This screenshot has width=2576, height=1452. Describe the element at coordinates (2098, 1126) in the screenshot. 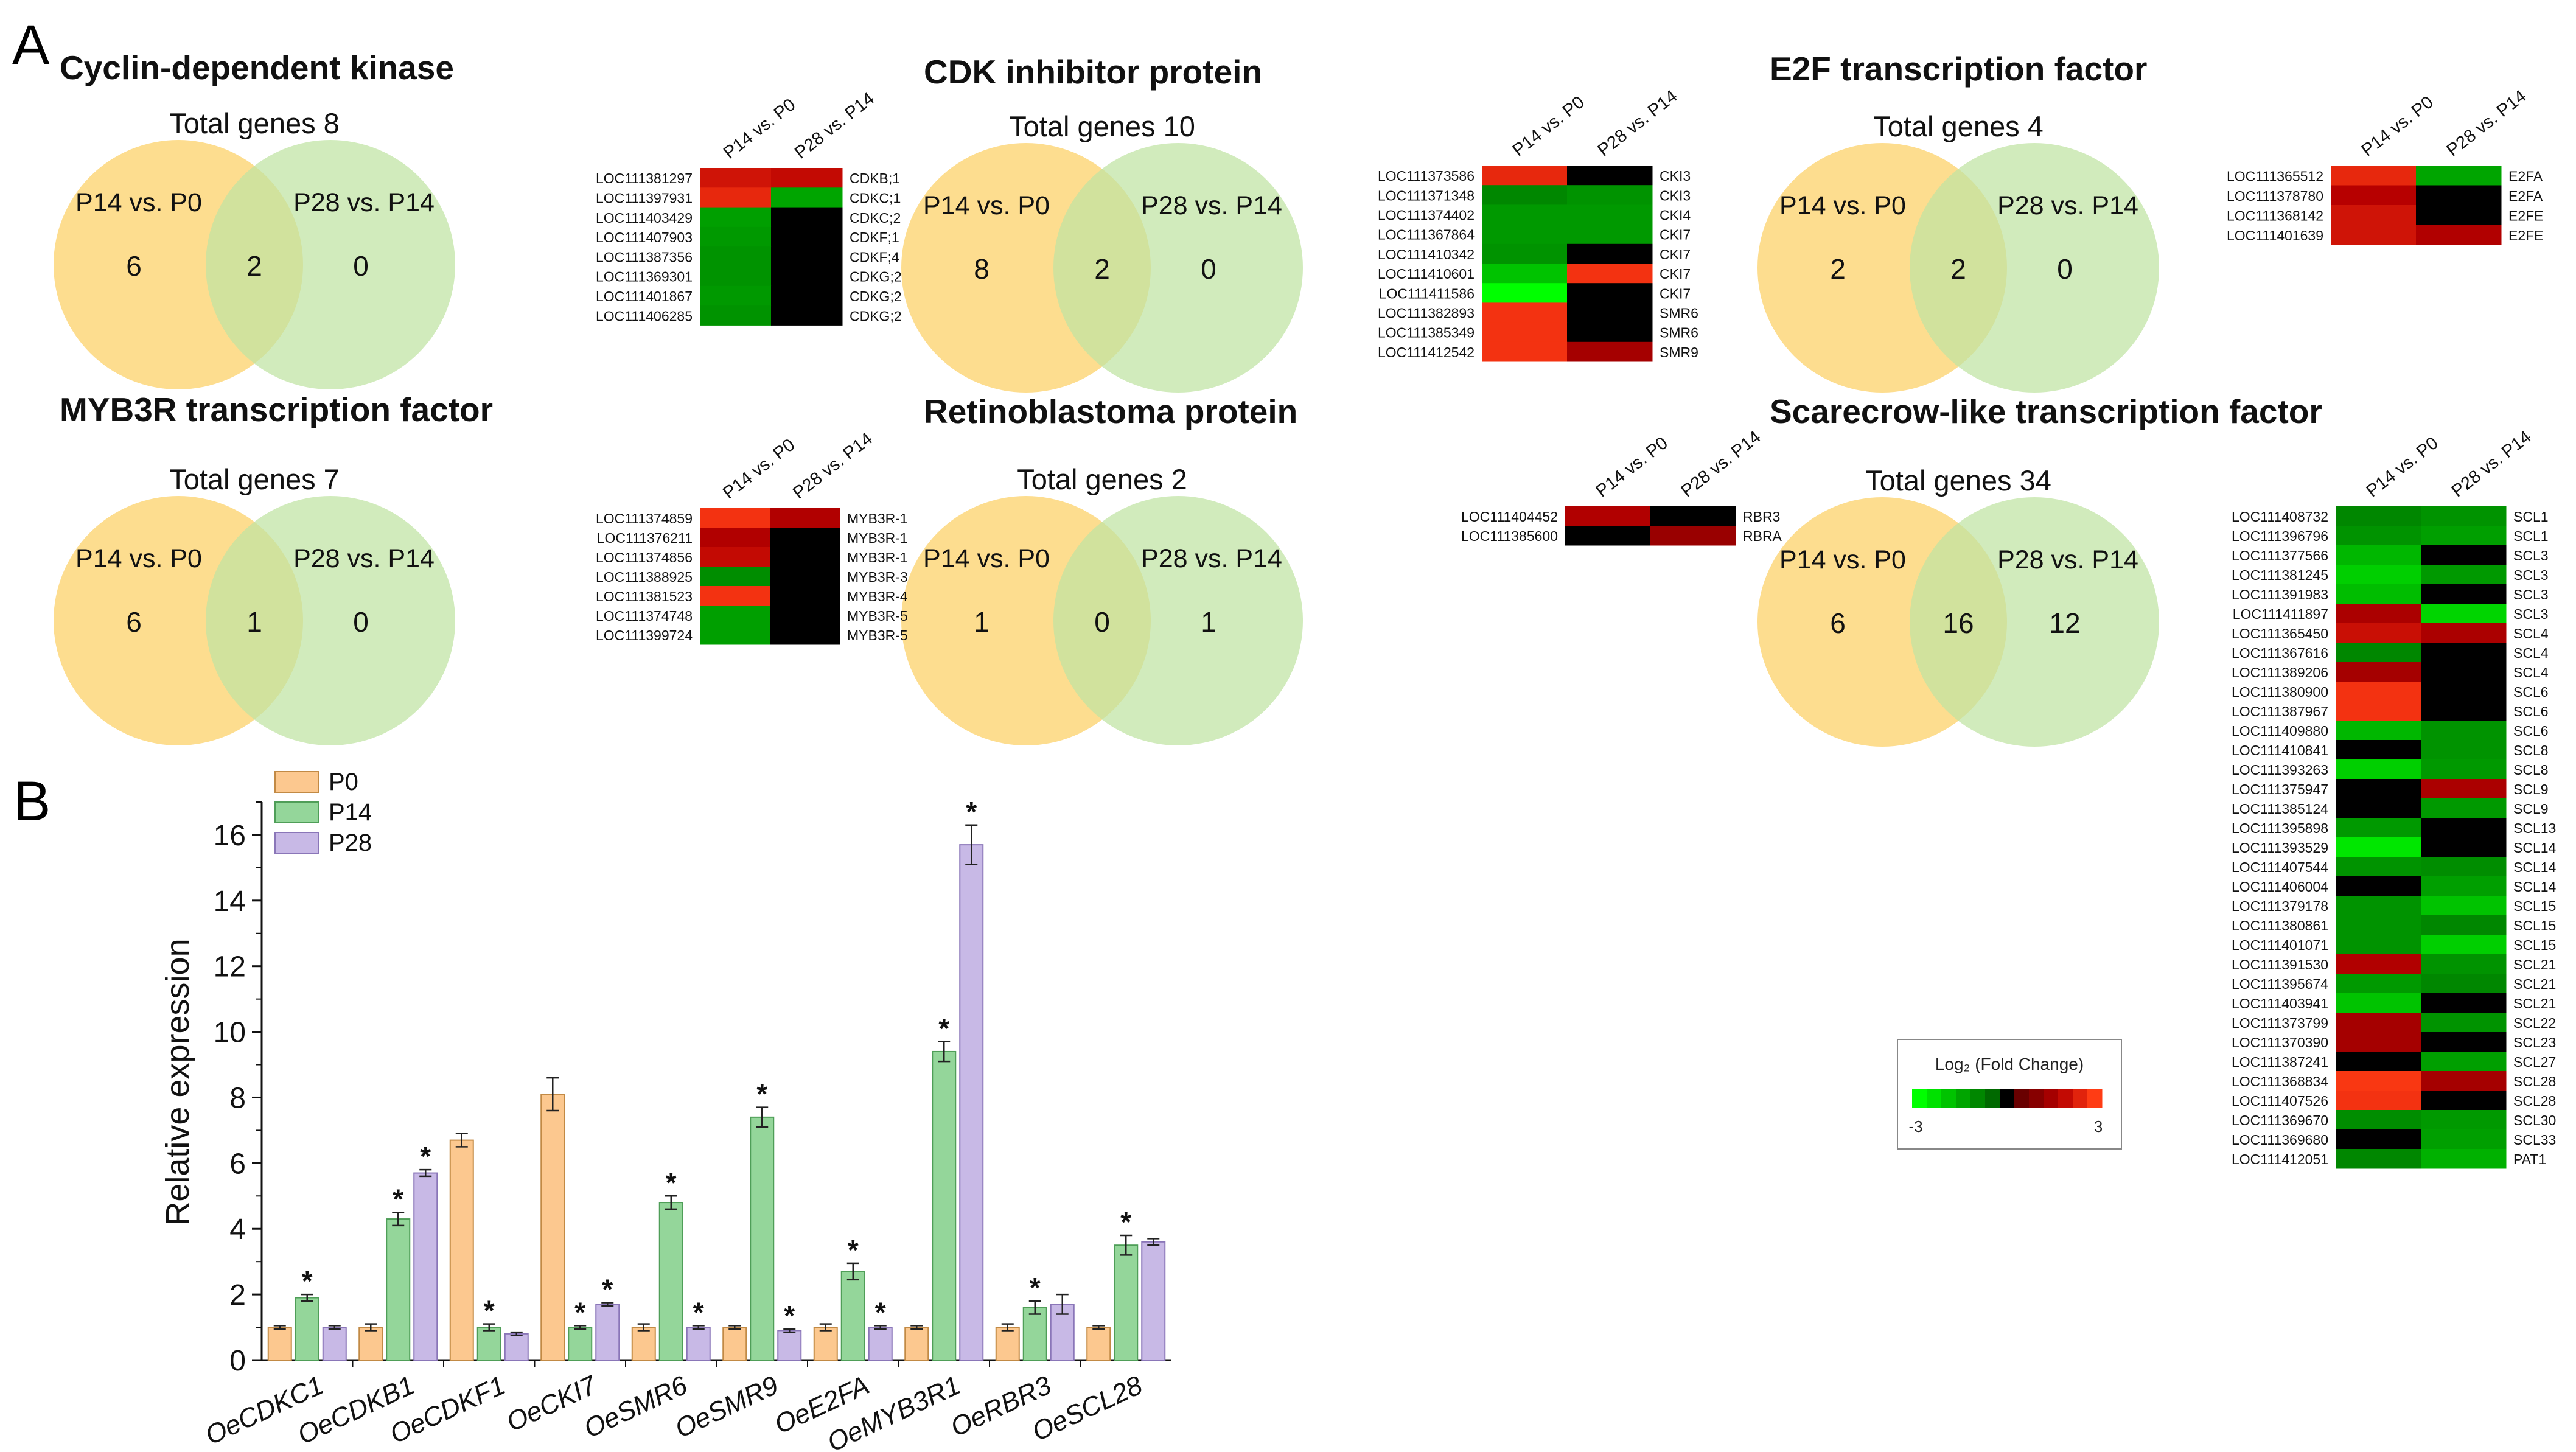

I see `legend-max-label: 3` at that location.